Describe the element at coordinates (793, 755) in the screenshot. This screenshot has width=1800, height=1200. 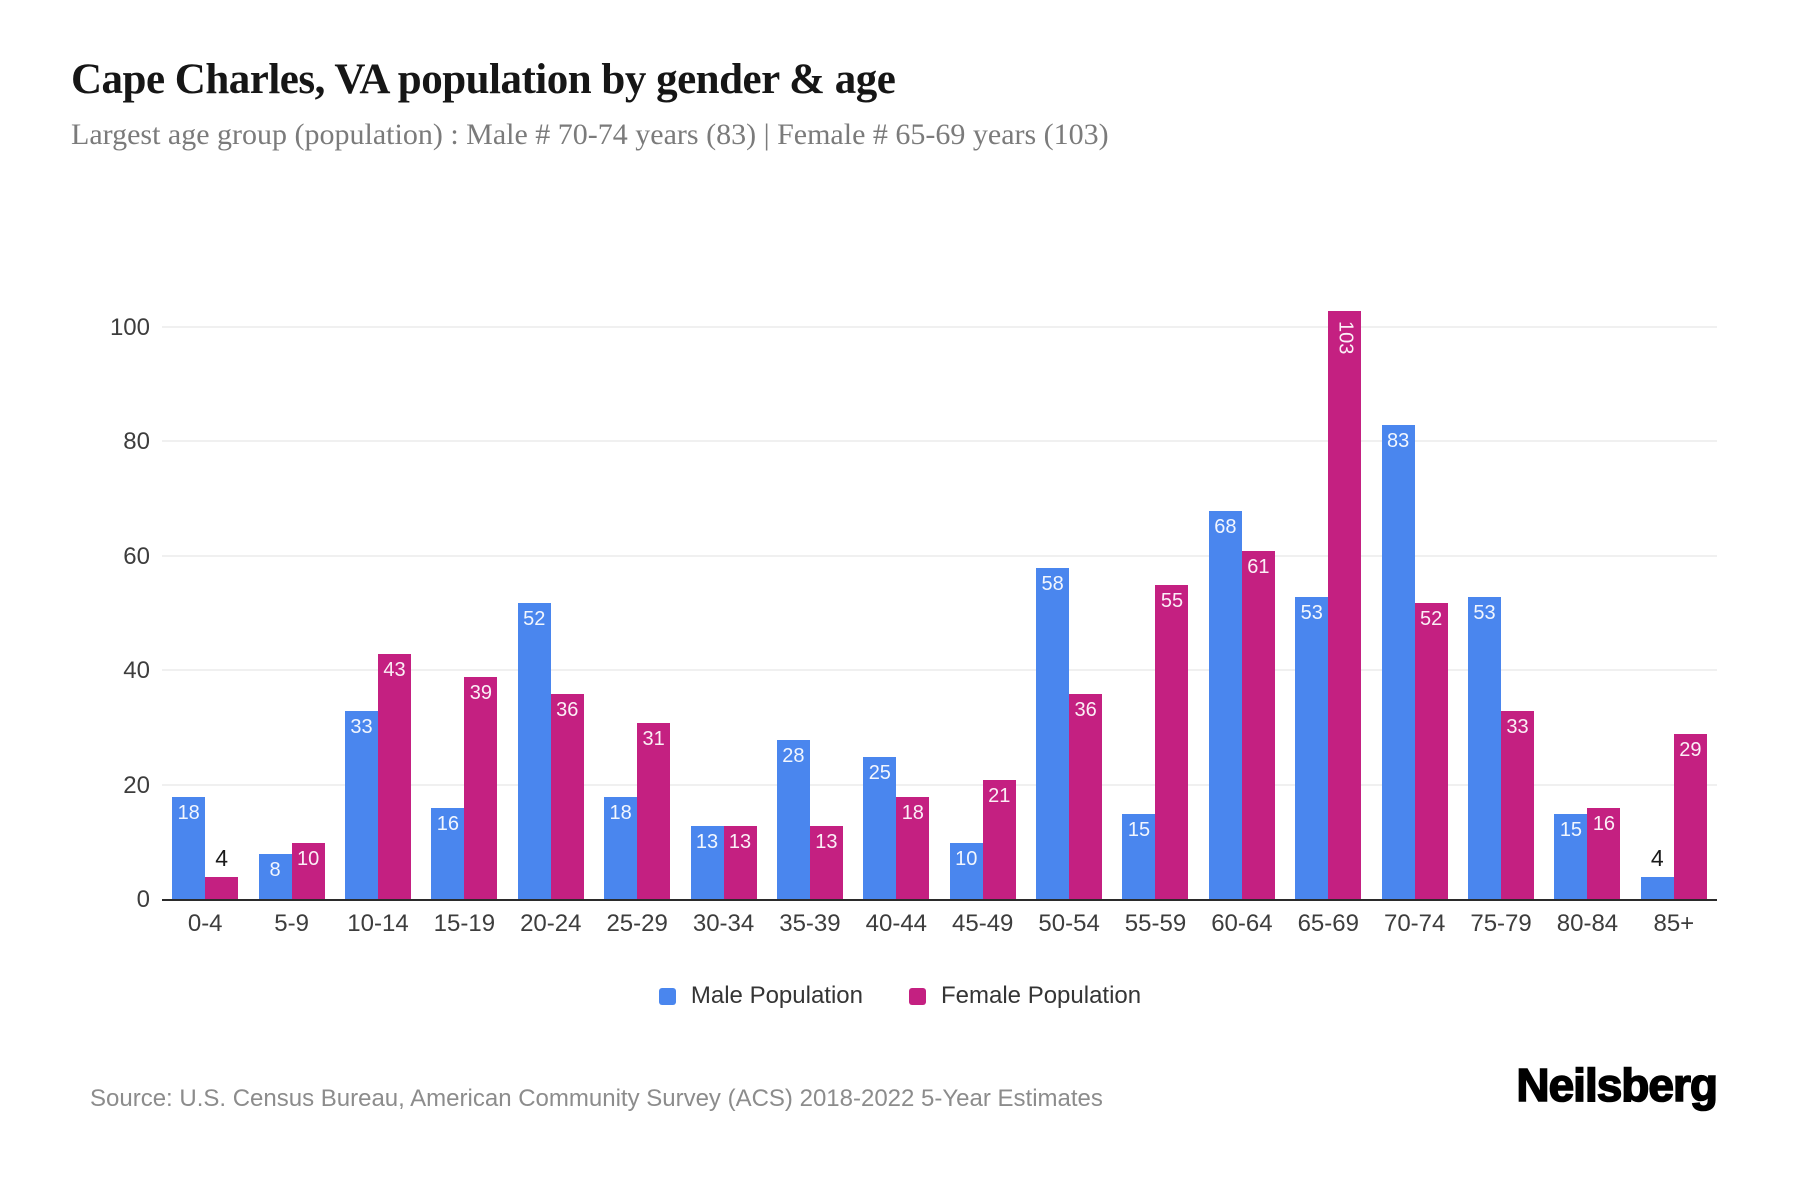
I see `bar-value-label: 28` at that location.